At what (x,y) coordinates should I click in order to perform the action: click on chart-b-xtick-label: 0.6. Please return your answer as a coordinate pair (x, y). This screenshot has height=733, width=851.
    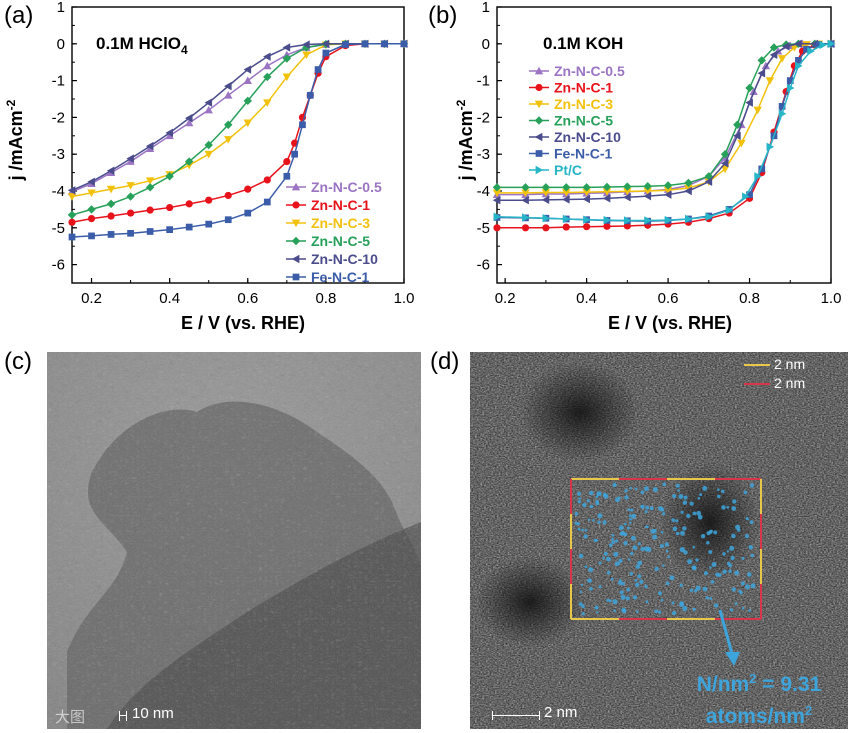
    Looking at the image, I should click on (668, 298).